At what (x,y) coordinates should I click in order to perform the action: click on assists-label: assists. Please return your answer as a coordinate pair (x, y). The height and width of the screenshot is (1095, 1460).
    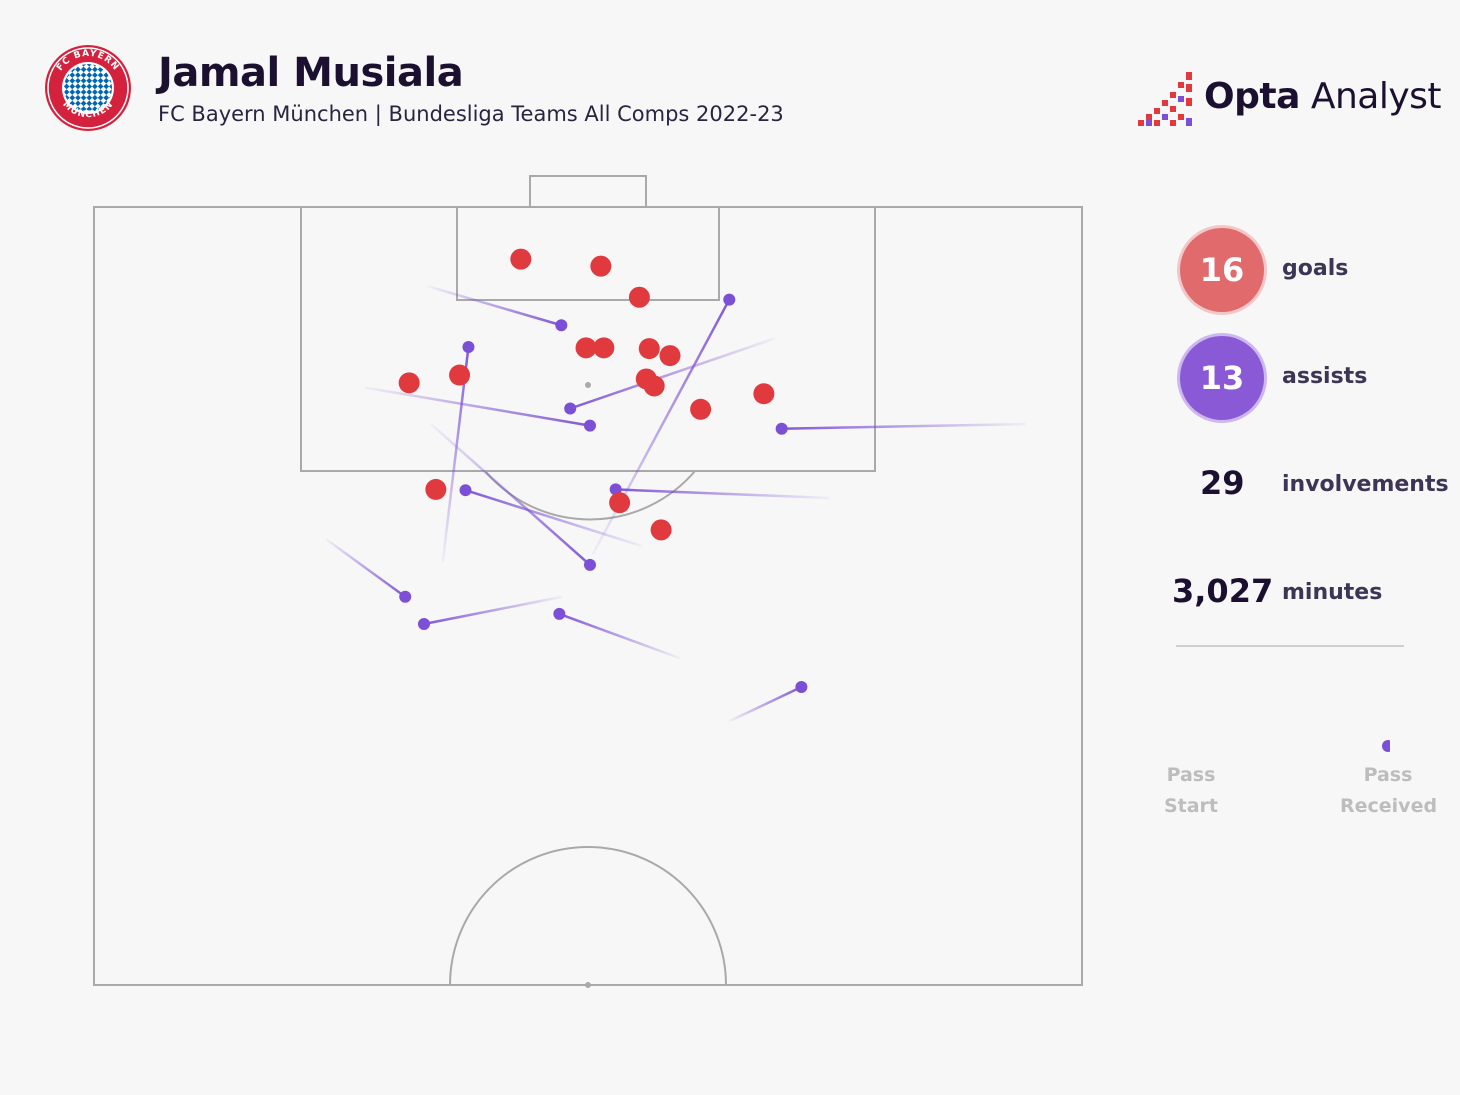
    Looking at the image, I should click on (1325, 376).